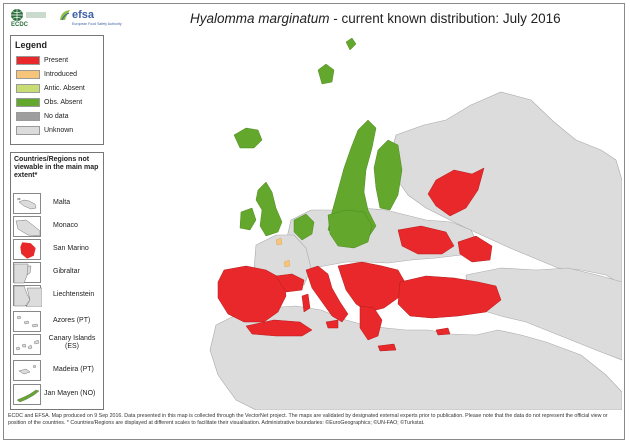 The height and width of the screenshot is (445, 630). I want to click on logos: ECDC efsa European Food Safety Authority, so click(66, 19).